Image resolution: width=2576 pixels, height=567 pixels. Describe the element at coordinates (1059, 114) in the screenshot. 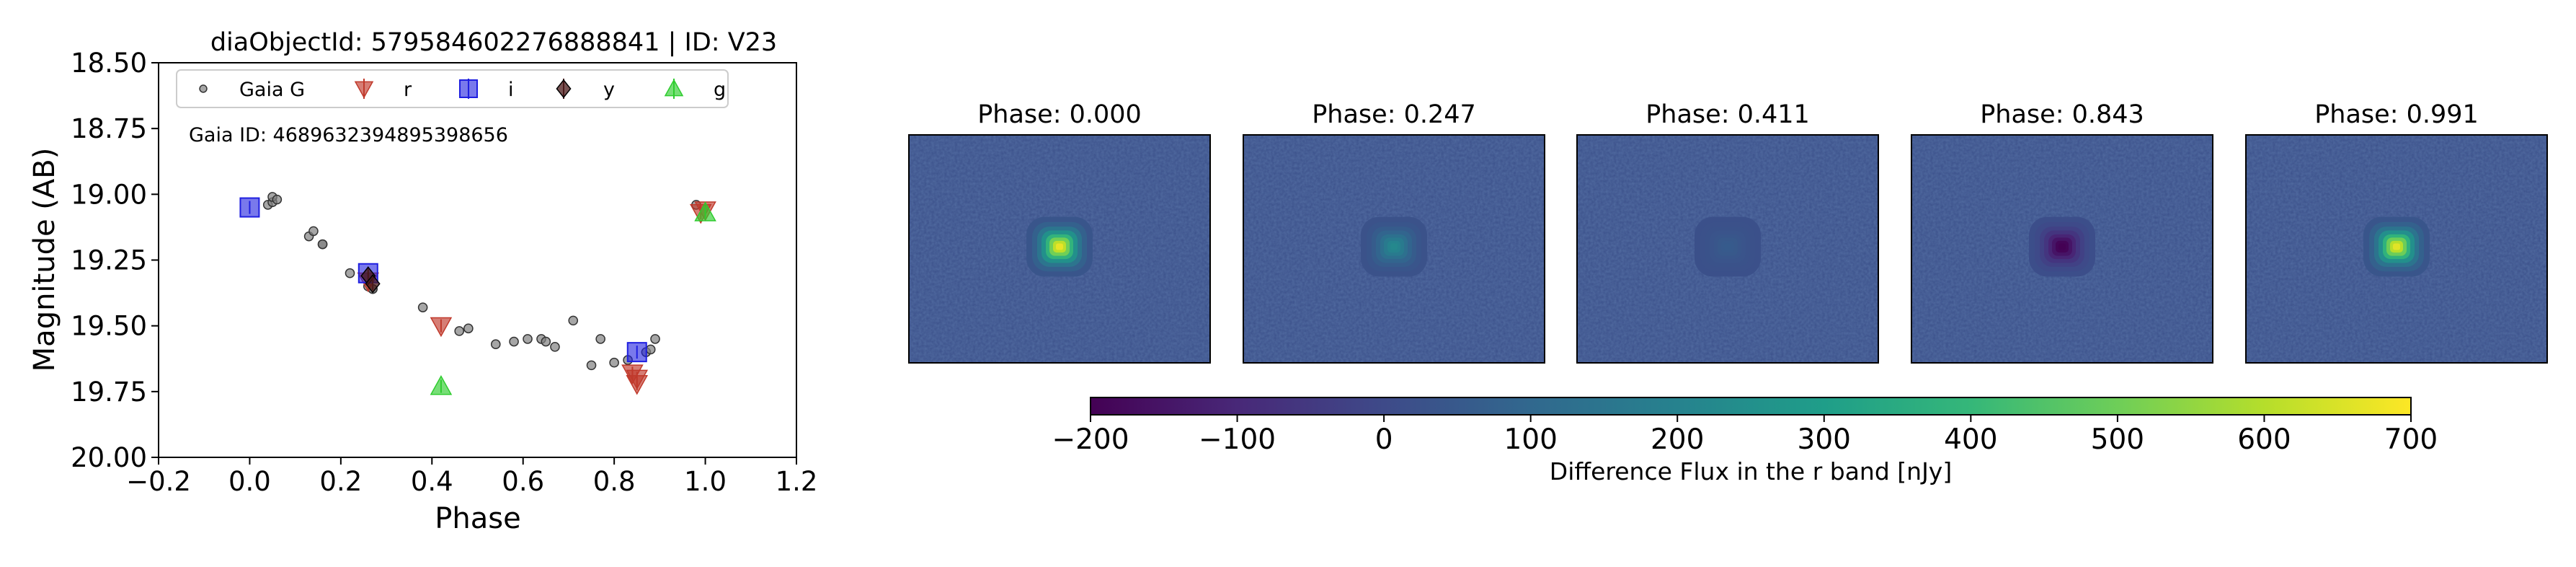

I see `cutout-title: Phase: 0.000` at that location.